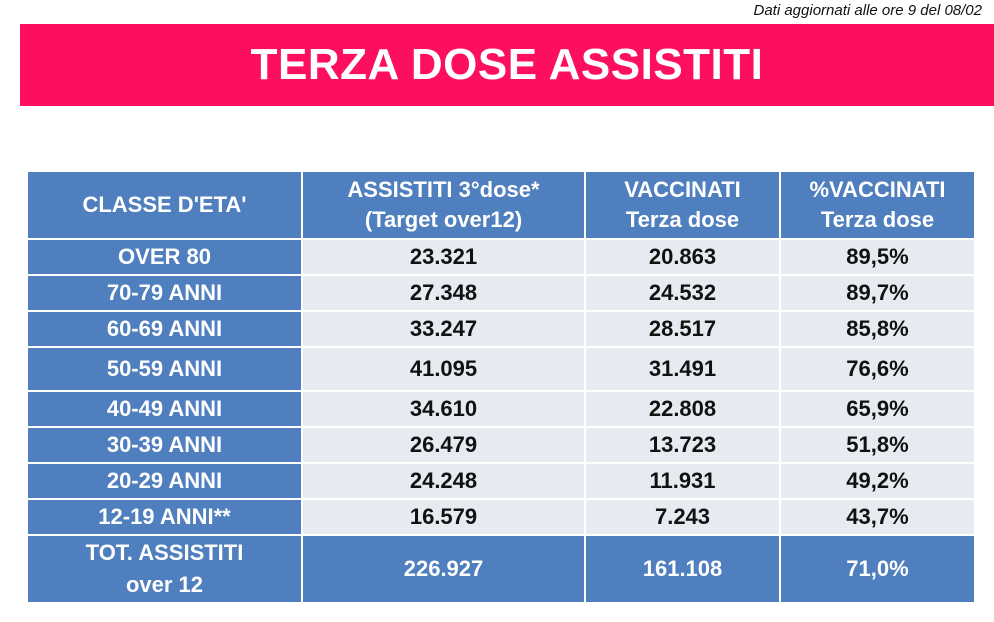 The height and width of the screenshot is (622, 994). I want to click on title-banner: TERZA DOSE ASSISTITI, so click(507, 65).